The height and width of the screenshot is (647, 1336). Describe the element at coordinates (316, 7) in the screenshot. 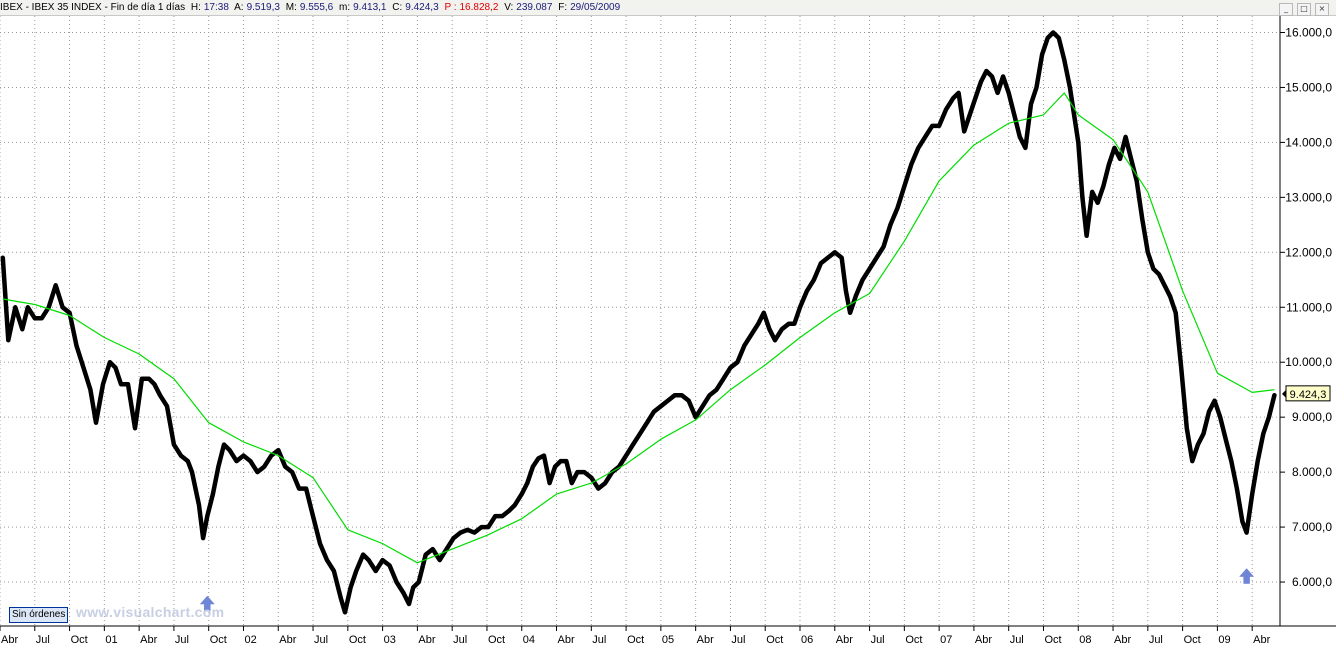

I see `max-value: 9.555,6` at that location.